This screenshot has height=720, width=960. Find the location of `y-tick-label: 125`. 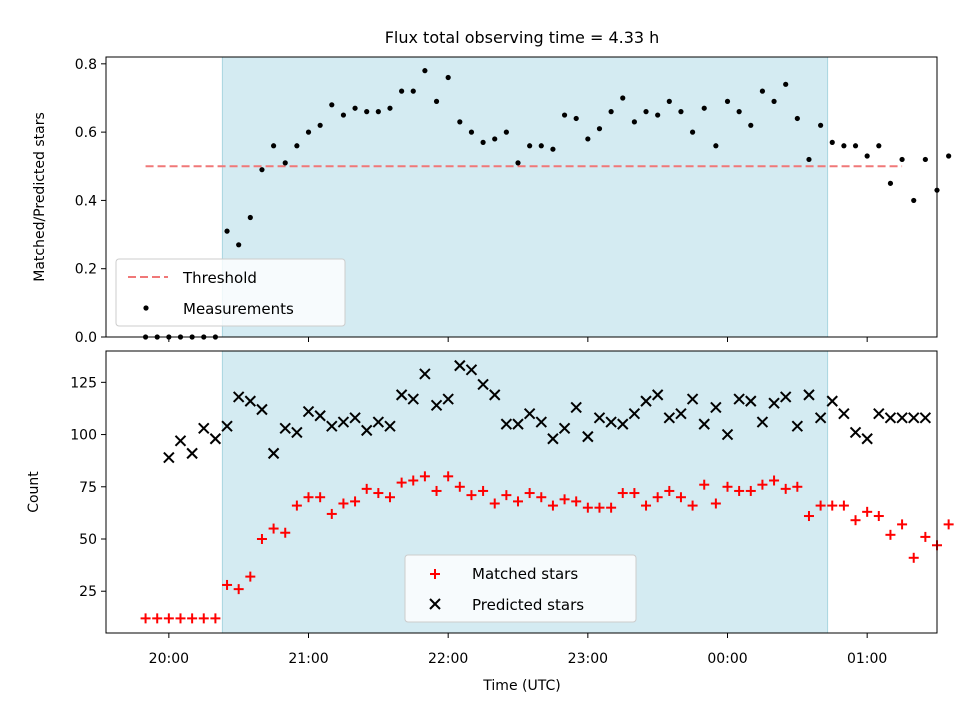

y-tick-label: 125 is located at coordinates (83, 383).